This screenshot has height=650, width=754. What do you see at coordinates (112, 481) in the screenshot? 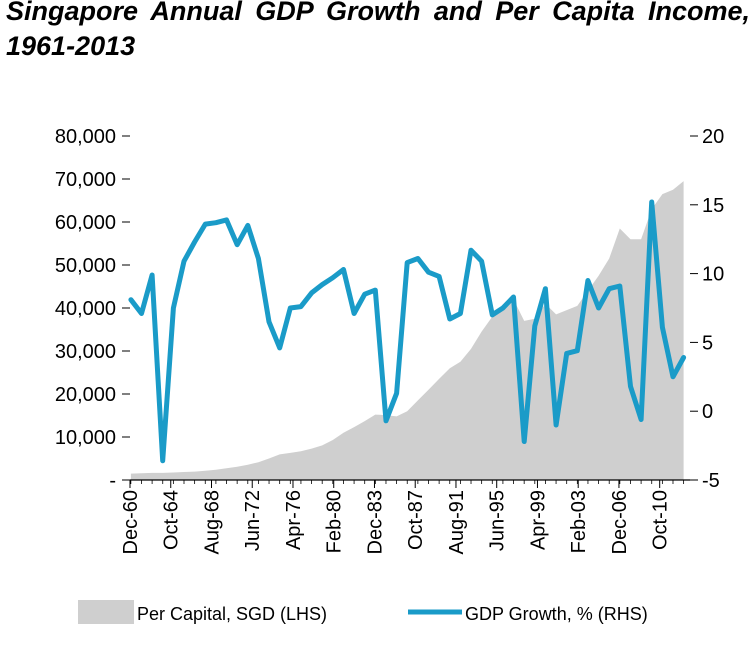
I see `left-tick-label: -` at bounding box center [112, 481].